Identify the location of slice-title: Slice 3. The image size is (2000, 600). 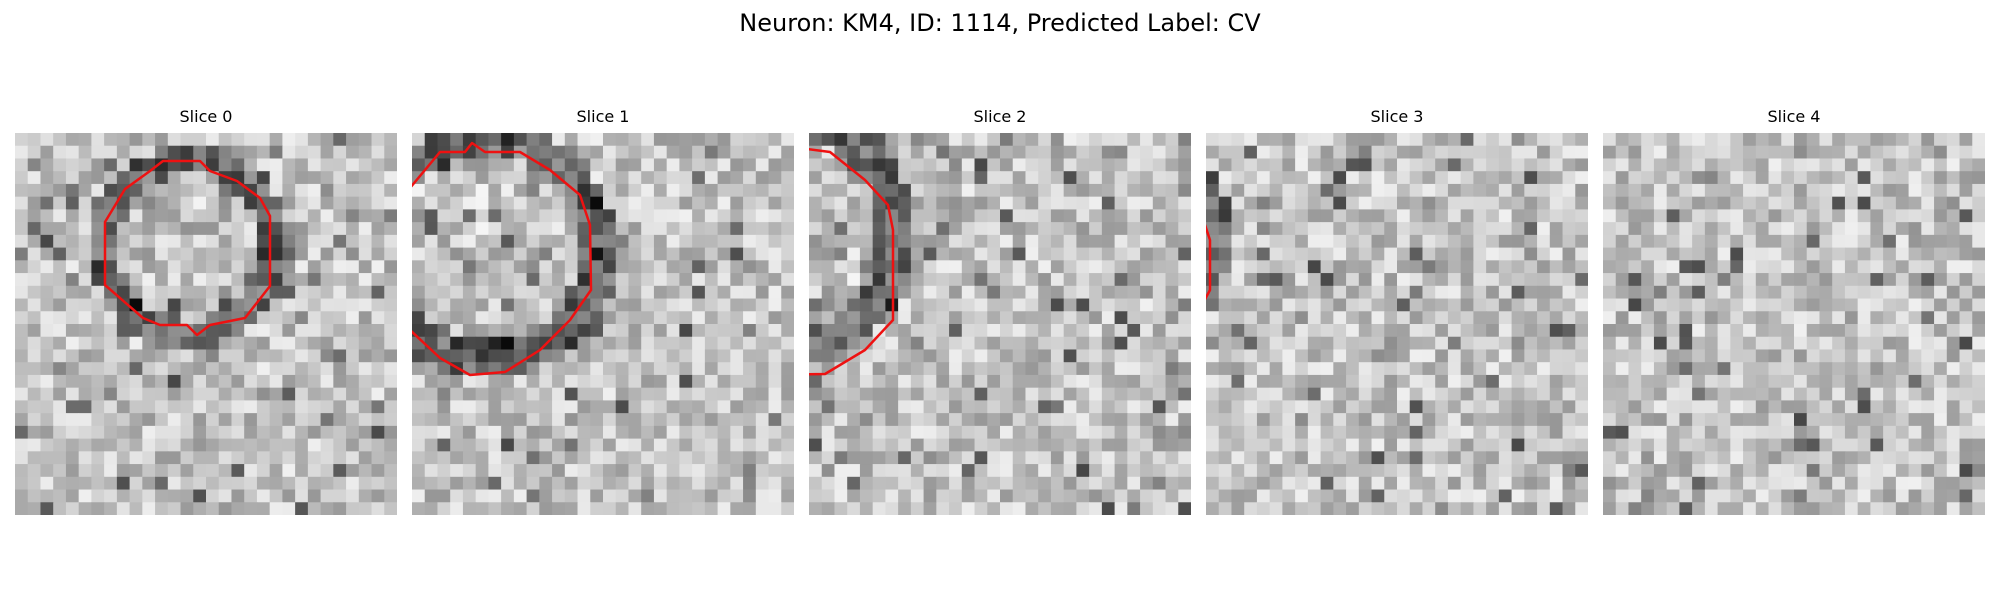
(1397, 116).